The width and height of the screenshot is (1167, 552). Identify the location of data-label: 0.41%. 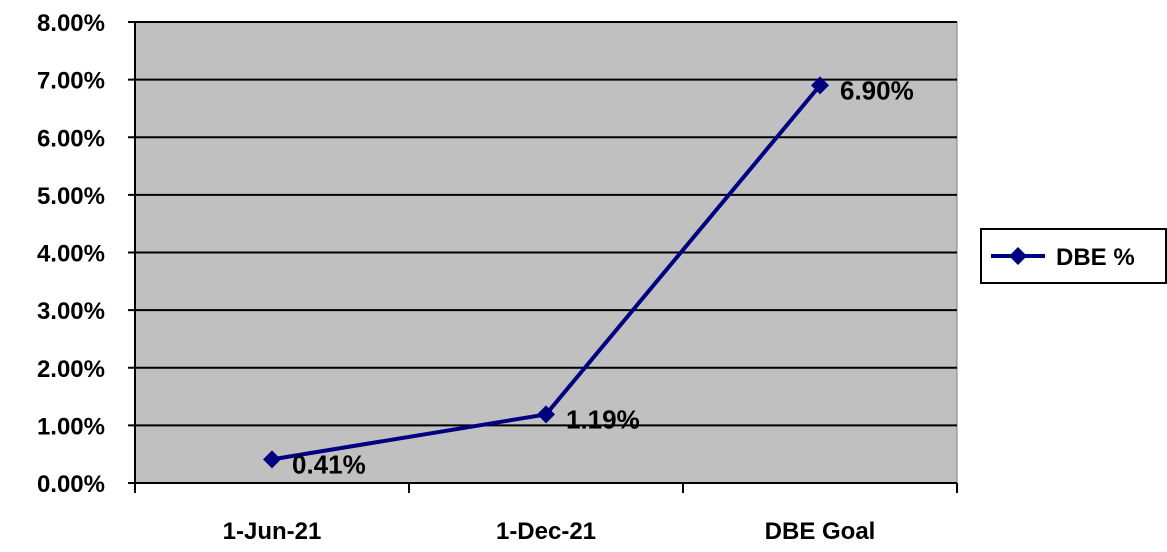
(329, 464).